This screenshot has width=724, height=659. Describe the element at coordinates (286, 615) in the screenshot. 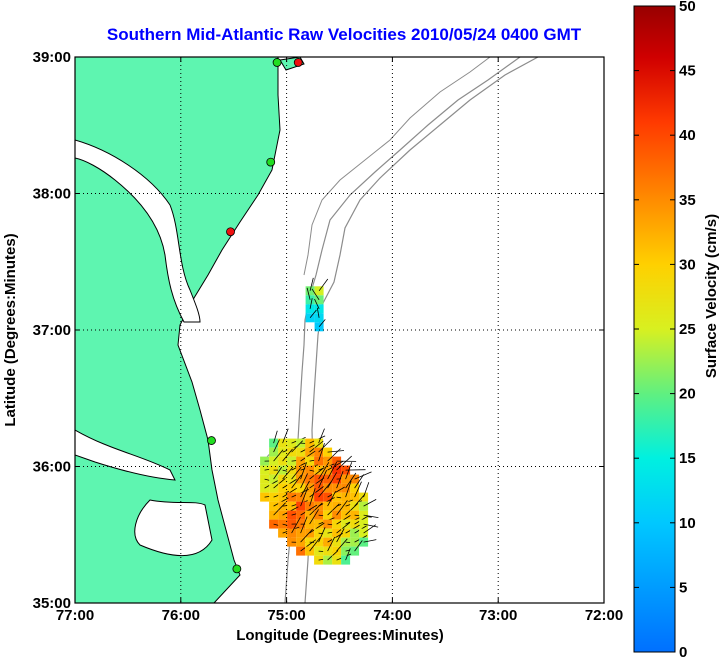

I see `x-tick-label: 75:00` at that location.